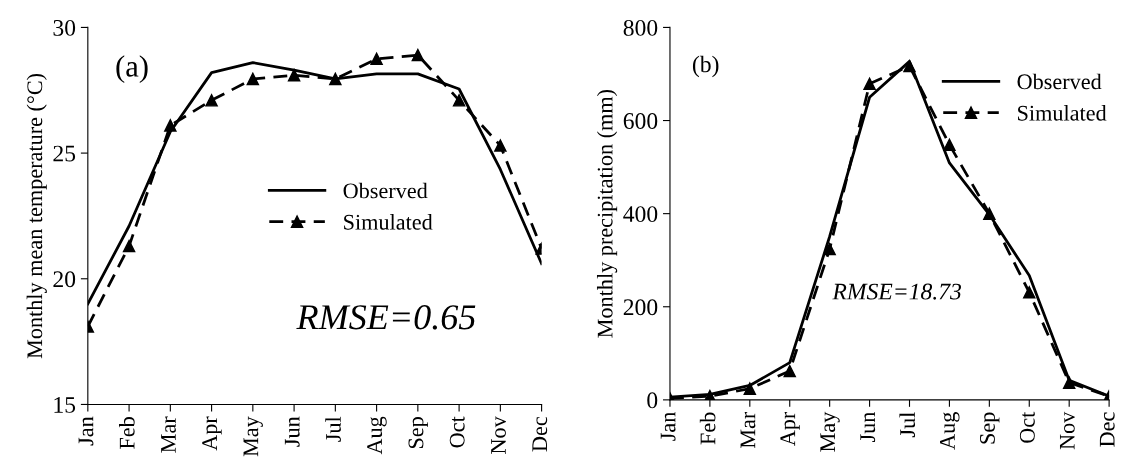 This screenshot has height=457, width=1126. Describe the element at coordinates (652, 400) in the screenshot. I see `y-tick-label: 0` at that location.